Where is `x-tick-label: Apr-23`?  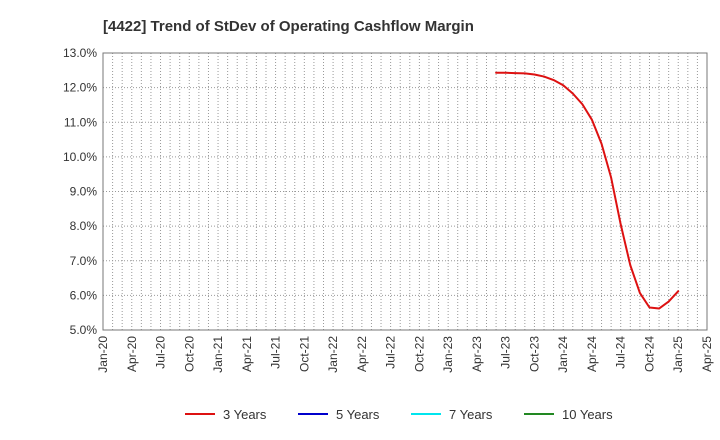 x-tick-label: Apr-23 is located at coordinates (477, 354).